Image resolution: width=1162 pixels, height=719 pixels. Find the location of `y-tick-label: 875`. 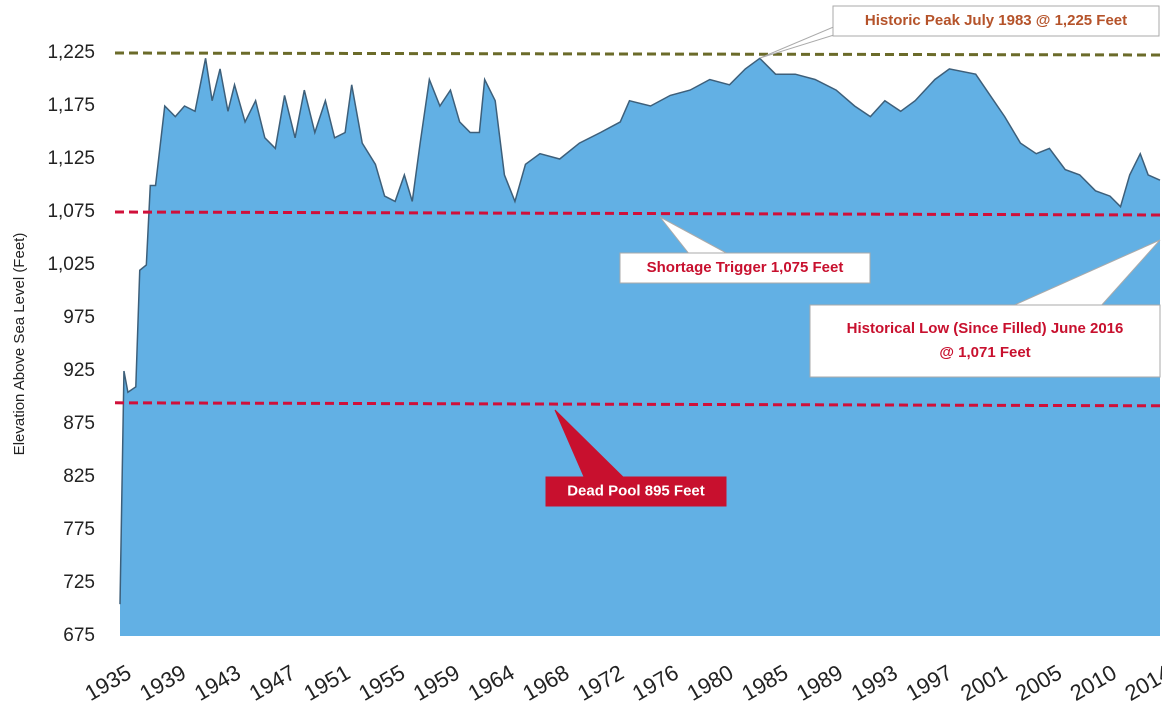

y-tick-label: 875 is located at coordinates (79, 423).